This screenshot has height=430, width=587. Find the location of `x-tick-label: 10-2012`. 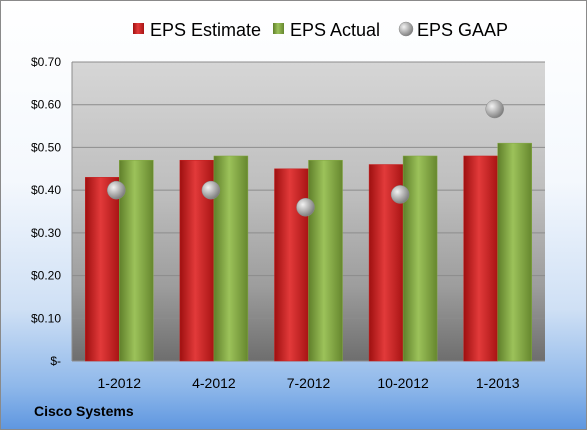

x-tick-label: 10-2012 is located at coordinates (403, 383).